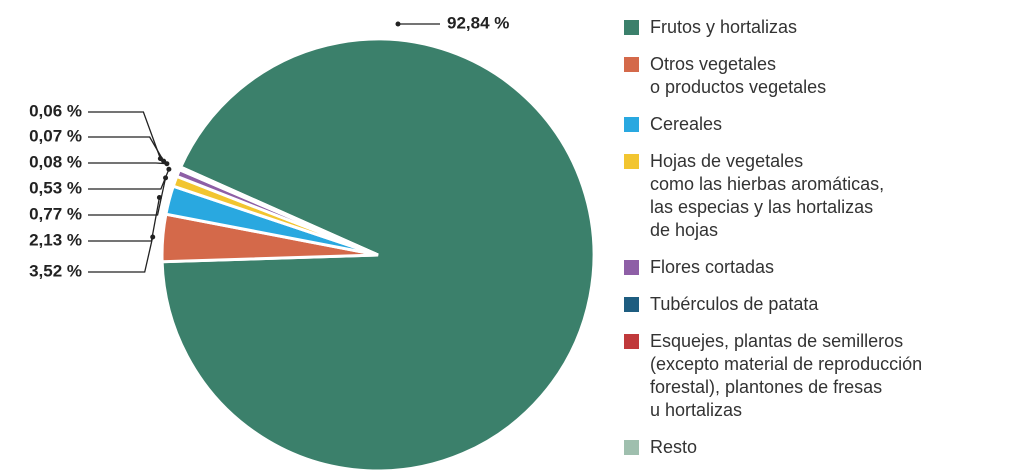  What do you see at coordinates (55, 161) in the screenshot?
I see `data-label: 0,08 %` at bounding box center [55, 161].